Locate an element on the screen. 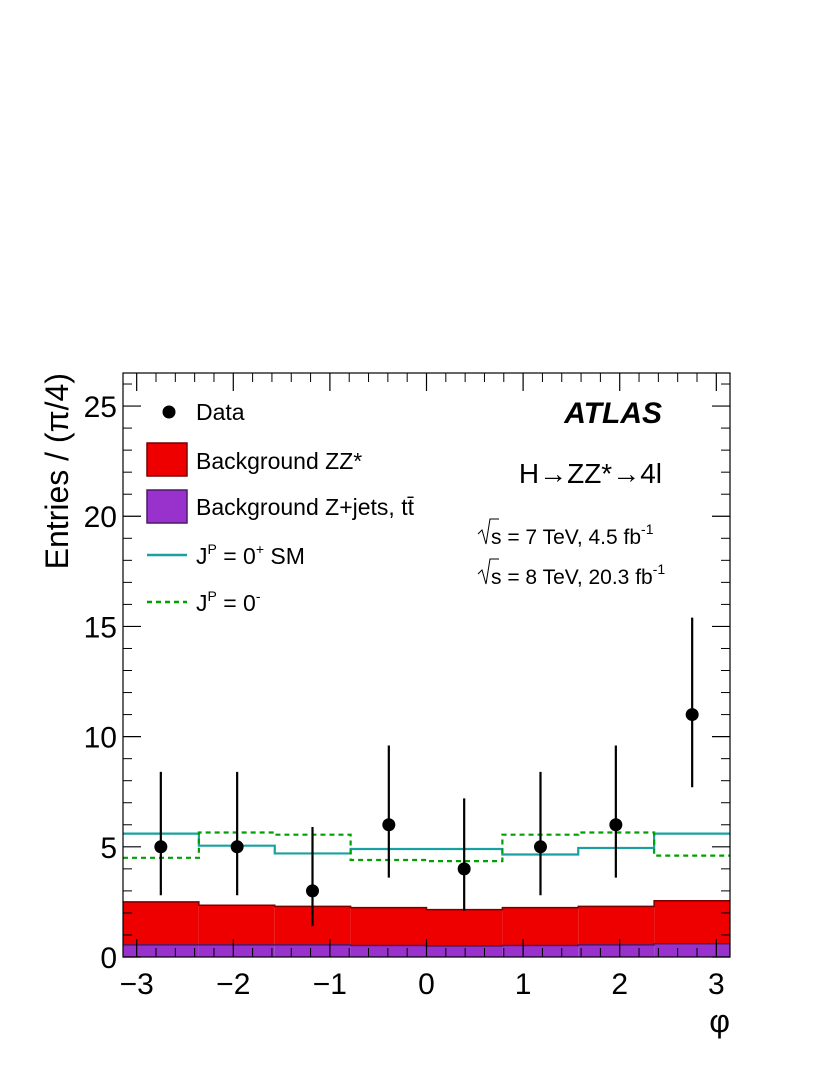 The image size is (830, 1075). lumi-8-label: s = 8 TeV, 20.3 fb-1 is located at coordinates (571, 573).